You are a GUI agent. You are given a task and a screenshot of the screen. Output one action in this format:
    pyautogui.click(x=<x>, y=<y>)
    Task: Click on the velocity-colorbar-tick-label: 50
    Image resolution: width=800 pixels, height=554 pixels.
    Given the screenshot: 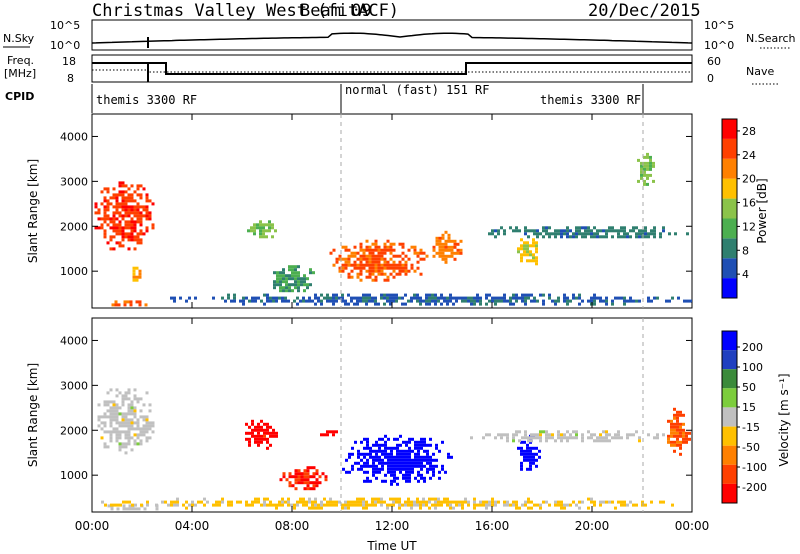 What is the action you would take?
    pyautogui.click(x=749, y=387)
    